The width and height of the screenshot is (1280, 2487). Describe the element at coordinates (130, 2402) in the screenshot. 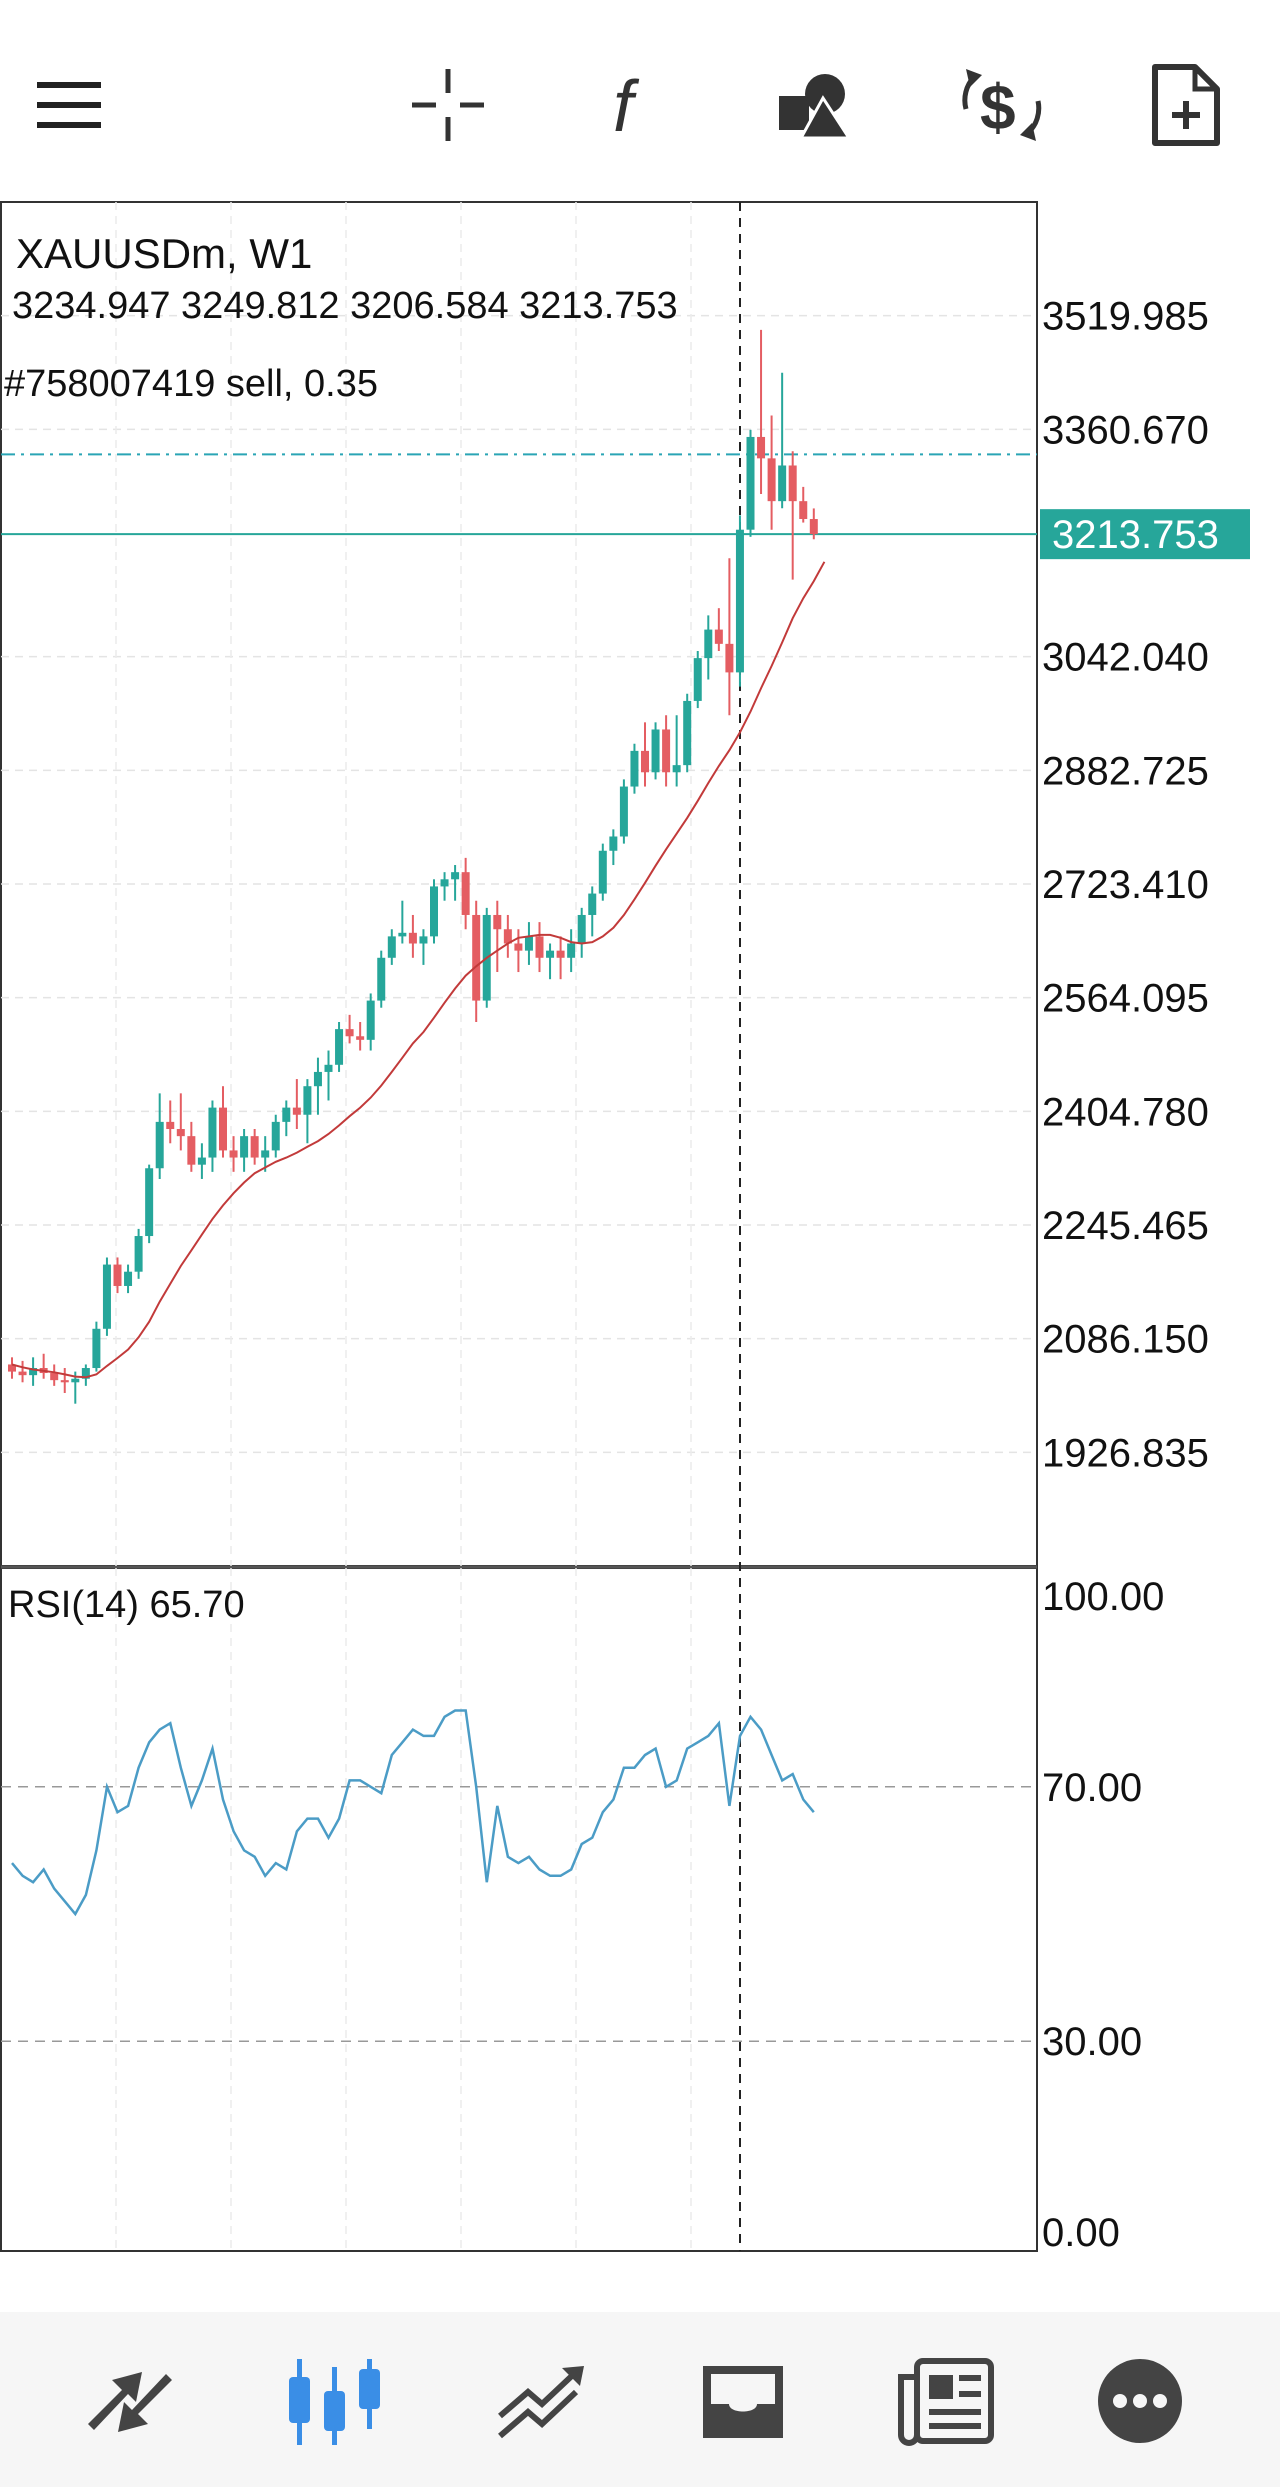

I see `quotes-icon` at that location.